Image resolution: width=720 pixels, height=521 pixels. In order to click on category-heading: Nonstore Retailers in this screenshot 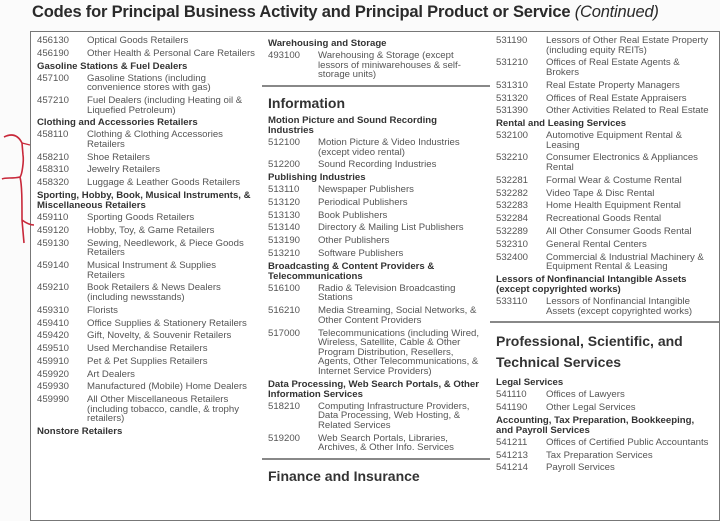, I will do `click(80, 432)`.